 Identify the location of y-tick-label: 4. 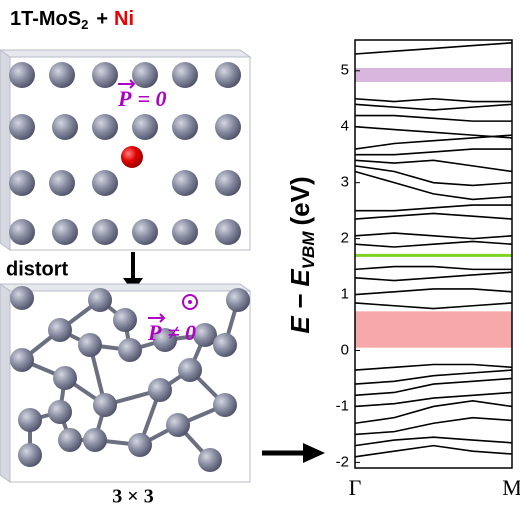
(345, 126).